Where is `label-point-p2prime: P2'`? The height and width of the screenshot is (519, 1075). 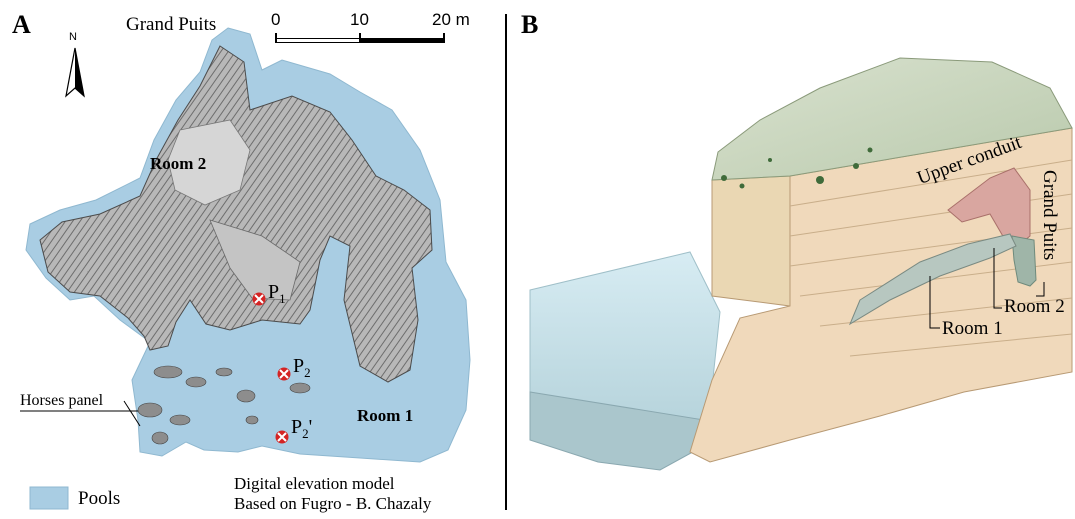
label-point-p2prime: P2' is located at coordinates (302, 428).